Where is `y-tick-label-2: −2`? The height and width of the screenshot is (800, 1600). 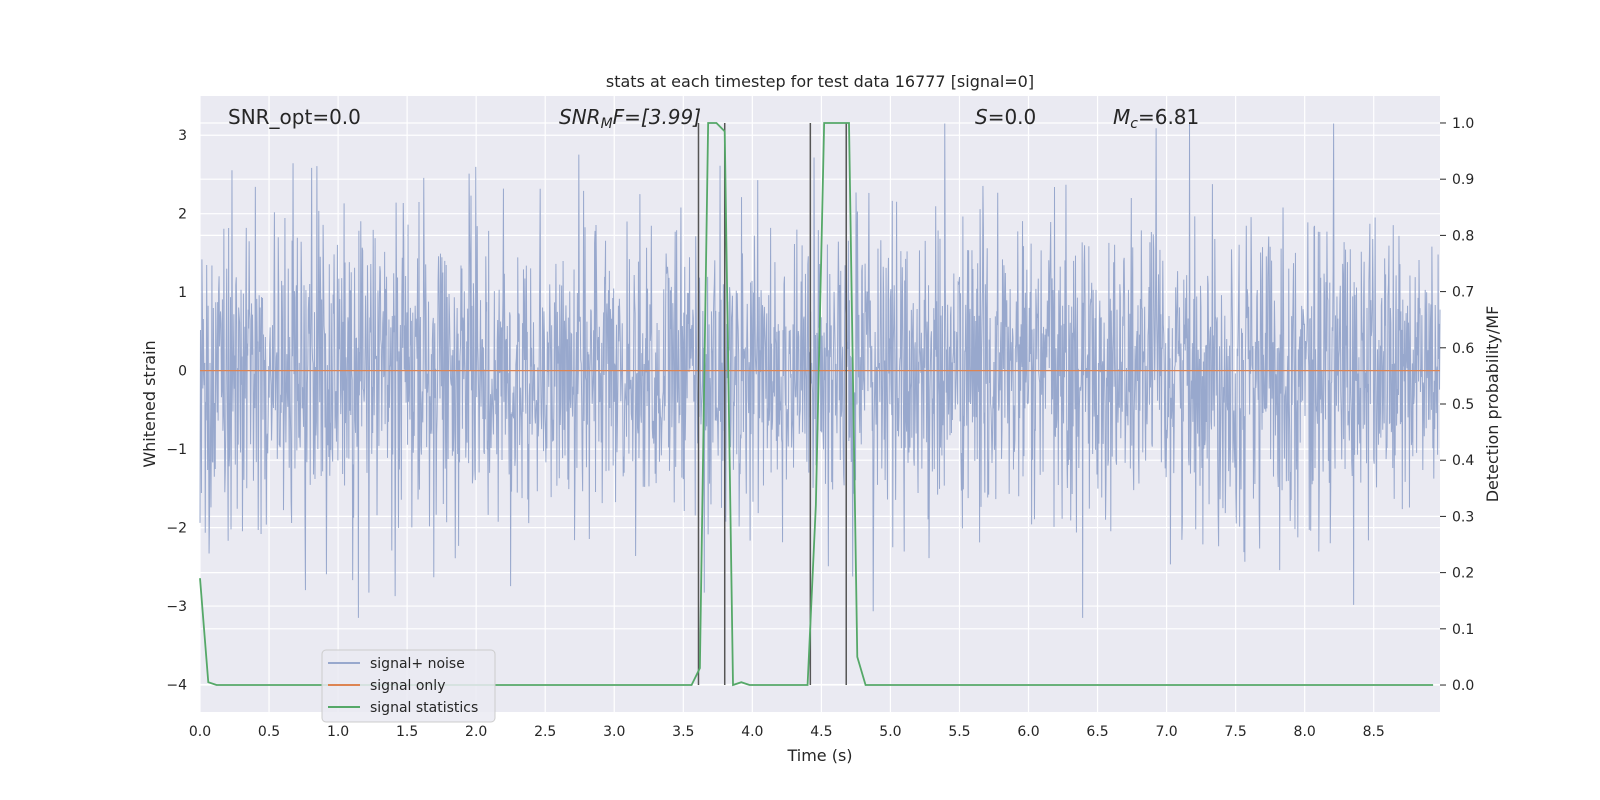 y-tick-label-2: −2 is located at coordinates (176, 529).